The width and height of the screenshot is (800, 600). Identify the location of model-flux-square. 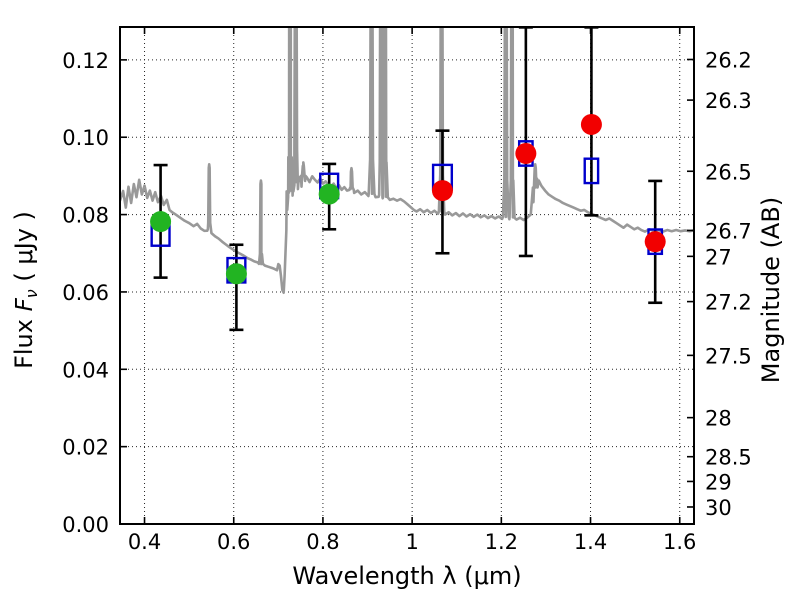
(591, 171).